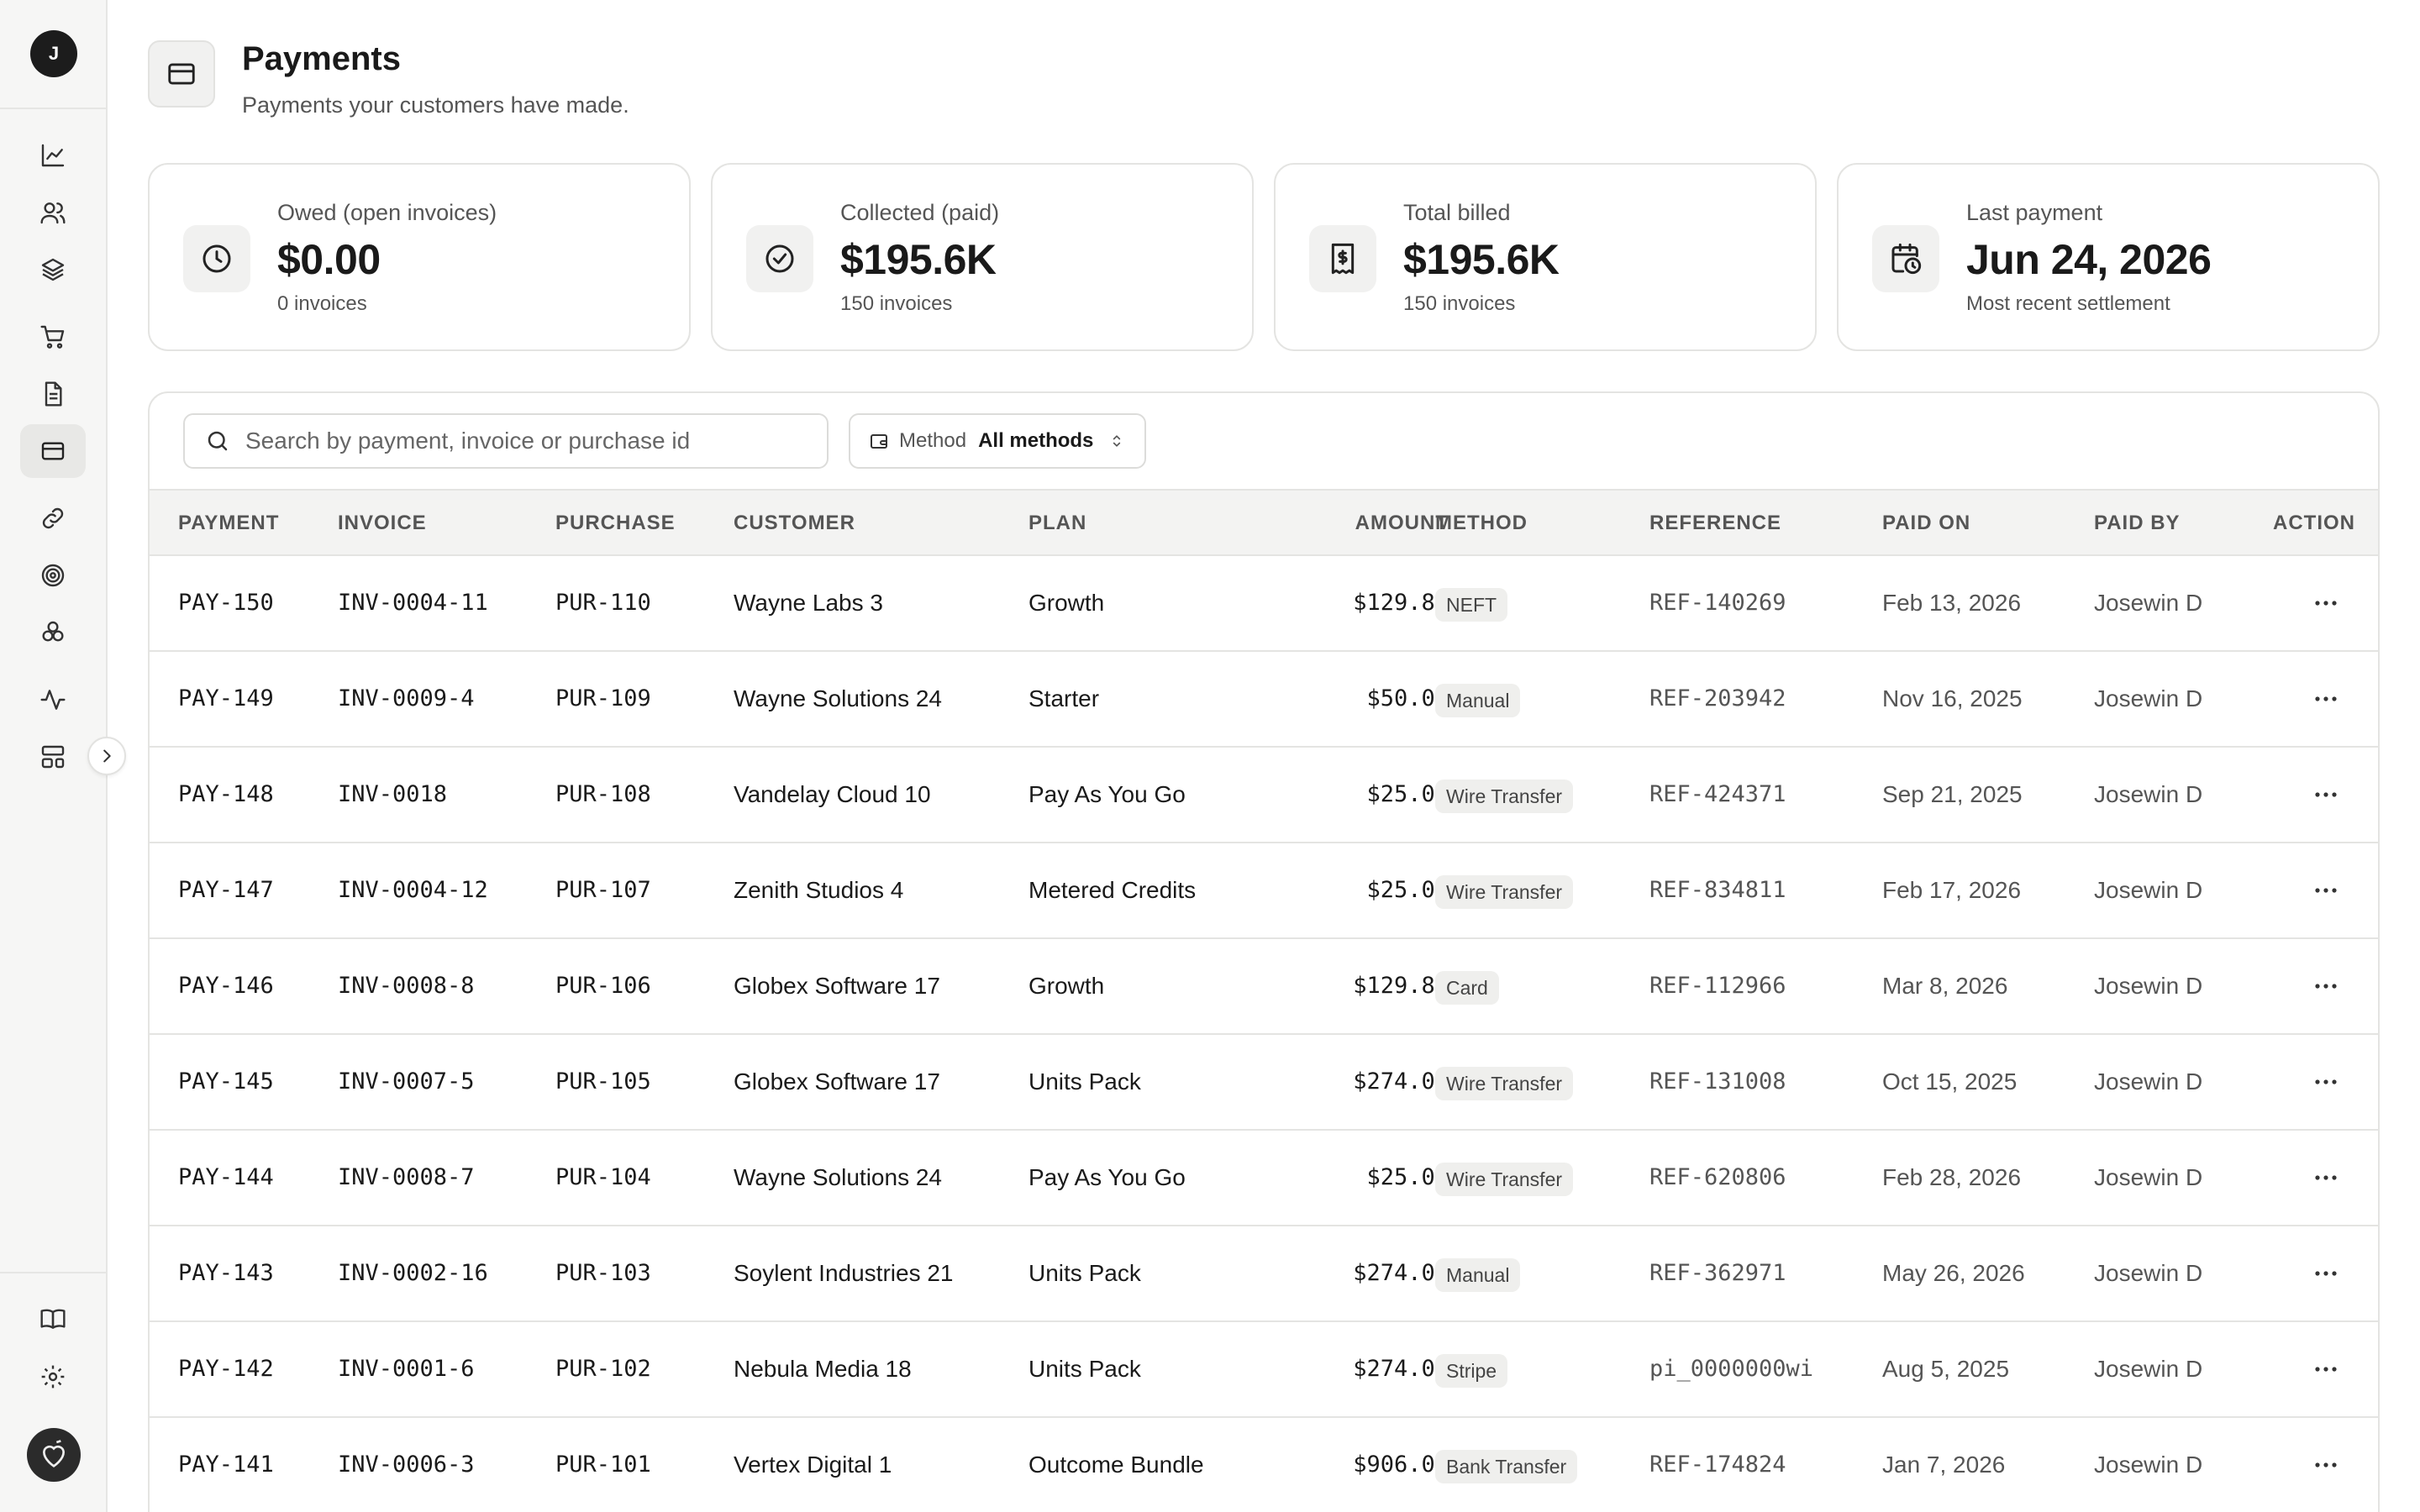 This screenshot has width=2420, height=1512. Describe the element at coordinates (226, 1369) in the screenshot. I see `payment-id: PAY-142` at that location.